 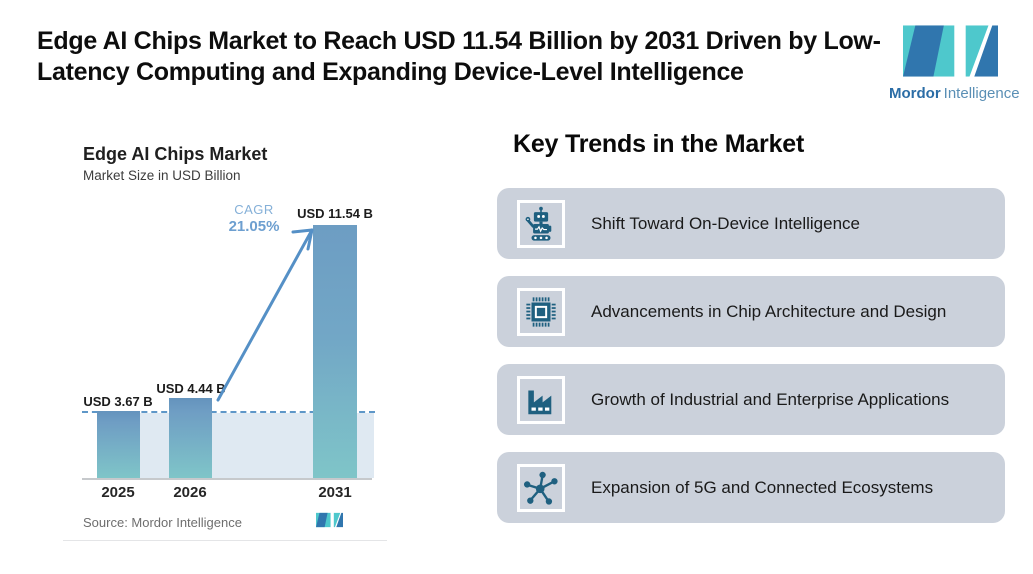 I want to click on source-row: Source: Mordor Intelligence, so click(x=229, y=522).